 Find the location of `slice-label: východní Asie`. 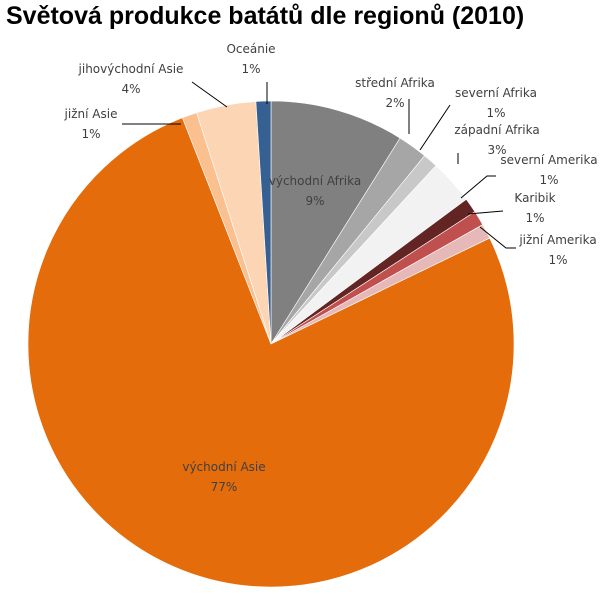

slice-label: východní Asie is located at coordinates (223, 467).